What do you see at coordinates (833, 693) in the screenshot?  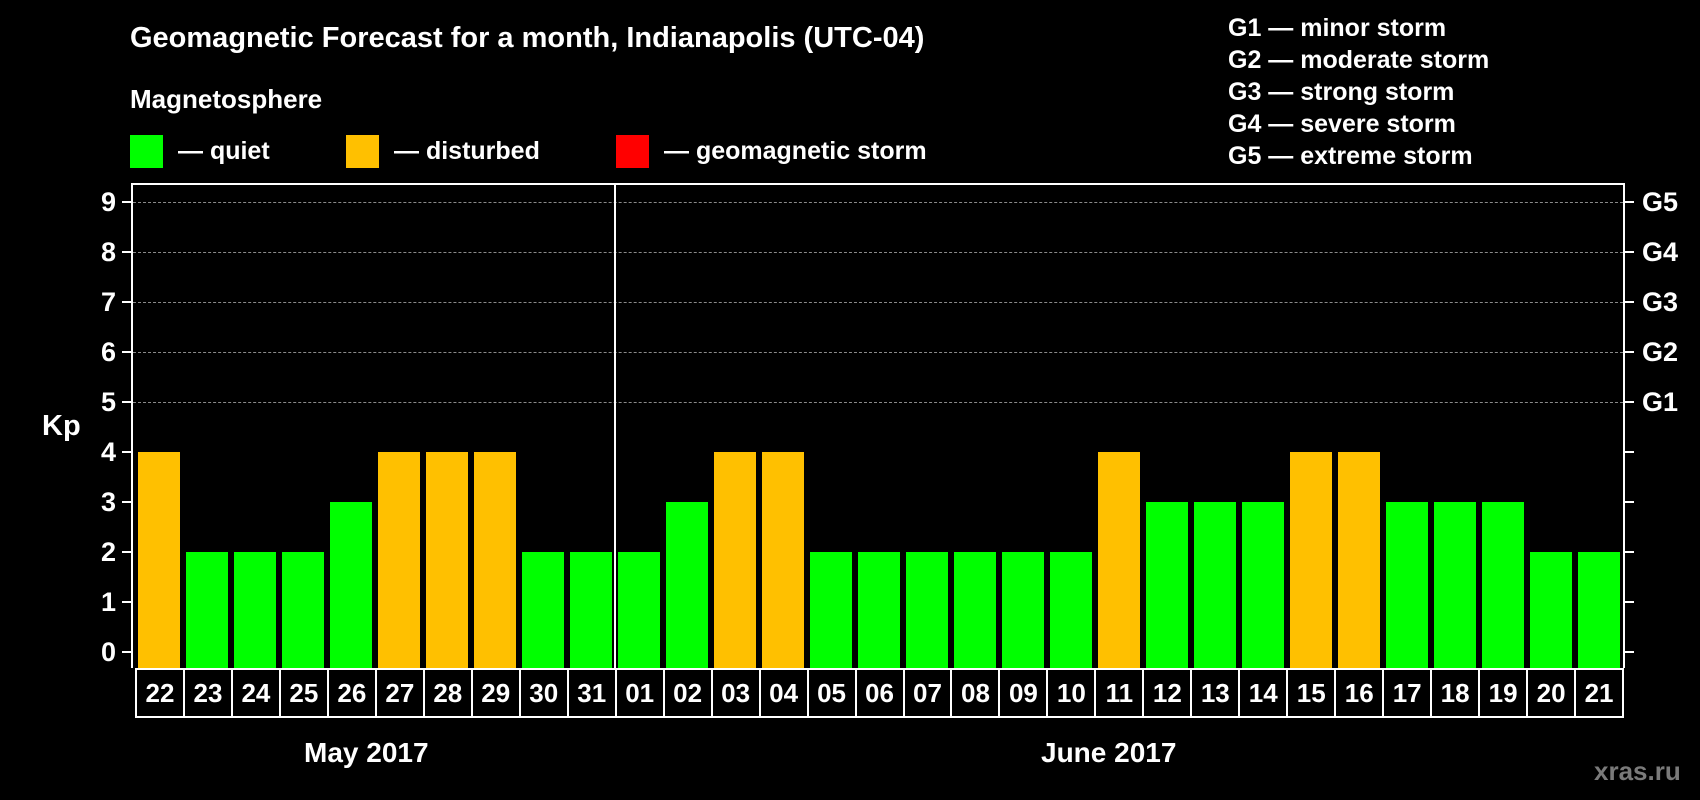 I see `date-label: 05` at bounding box center [833, 693].